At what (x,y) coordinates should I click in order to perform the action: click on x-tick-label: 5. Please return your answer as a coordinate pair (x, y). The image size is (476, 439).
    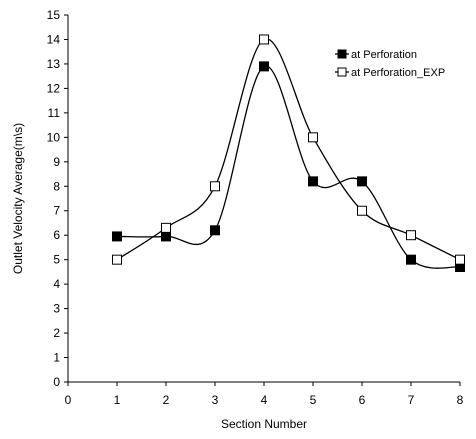
    Looking at the image, I should click on (313, 400).